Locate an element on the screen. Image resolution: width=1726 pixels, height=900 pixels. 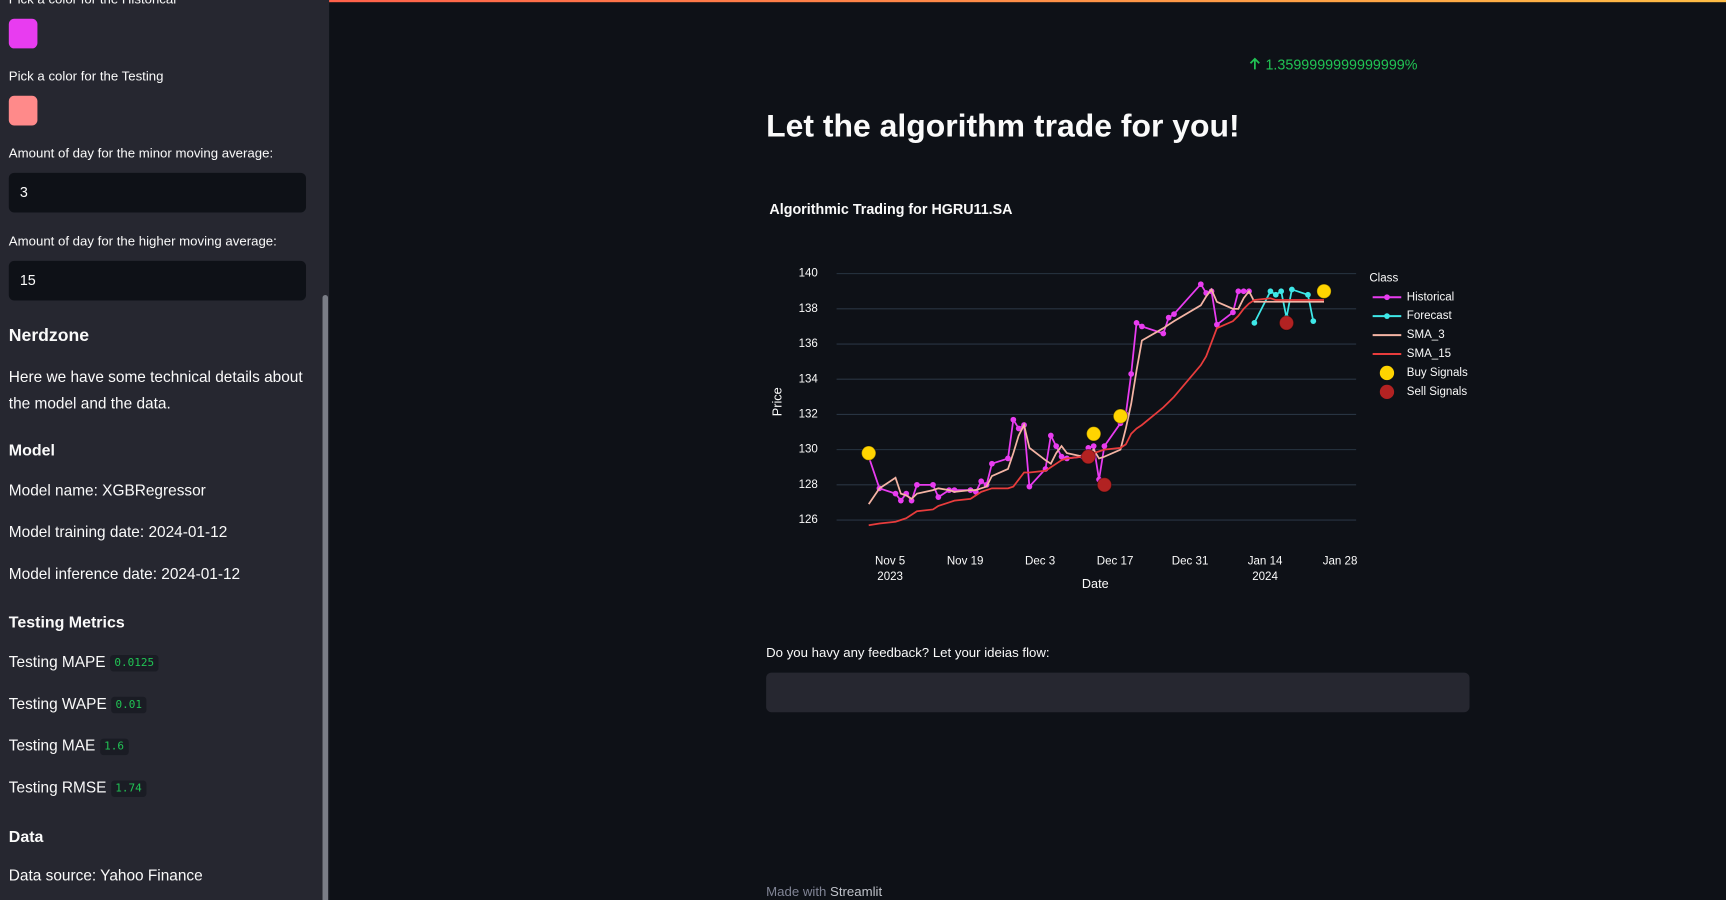
heading: Model is located at coordinates (31, 451).